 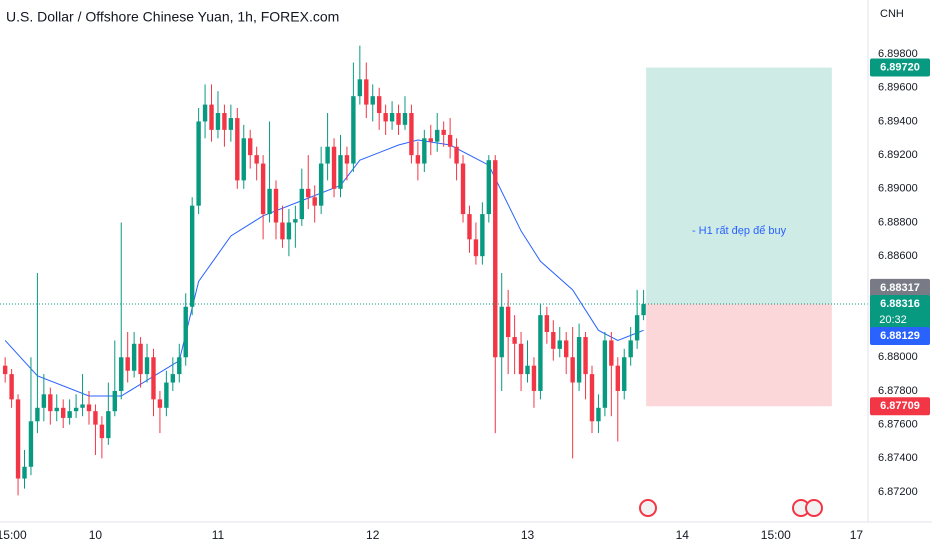 What do you see at coordinates (898, 222) in the screenshot?
I see `y-tick-label: 6.88800` at bounding box center [898, 222].